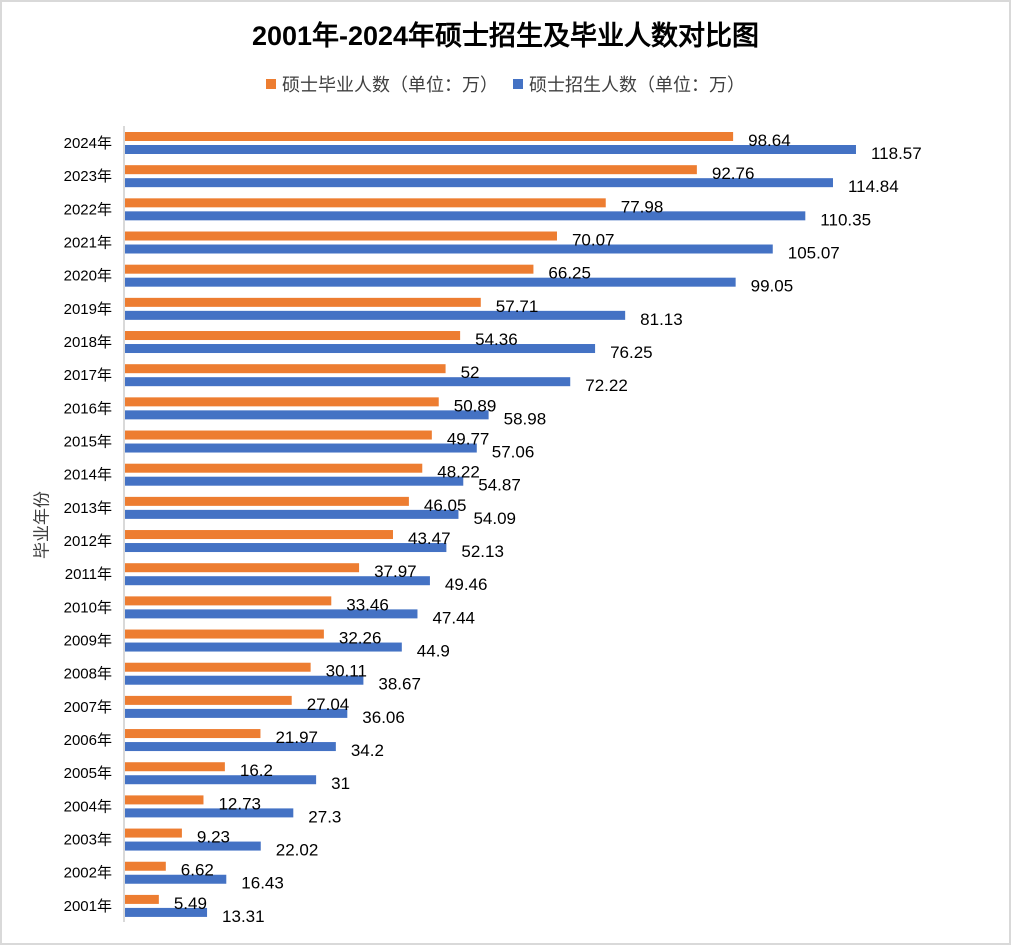 The width and height of the screenshot is (1011, 945). I want to click on data-label-graduates: 49.77, so click(468, 439).